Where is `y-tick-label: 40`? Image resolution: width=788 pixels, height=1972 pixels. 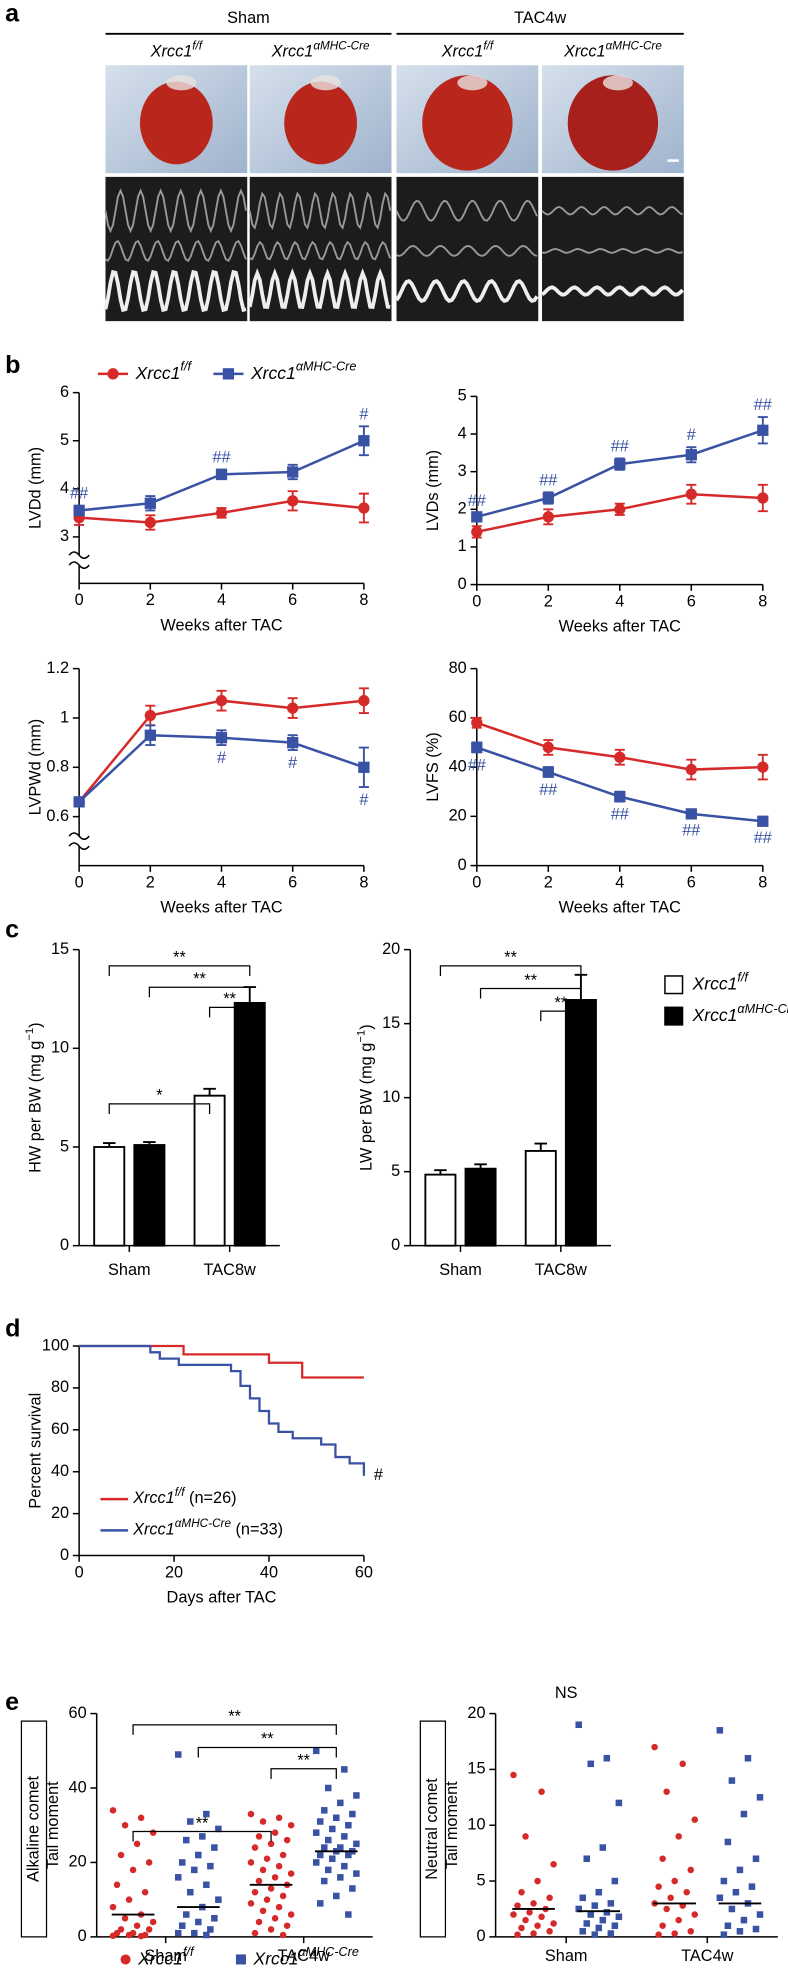
y-tick-label: 40 is located at coordinates (458, 766).